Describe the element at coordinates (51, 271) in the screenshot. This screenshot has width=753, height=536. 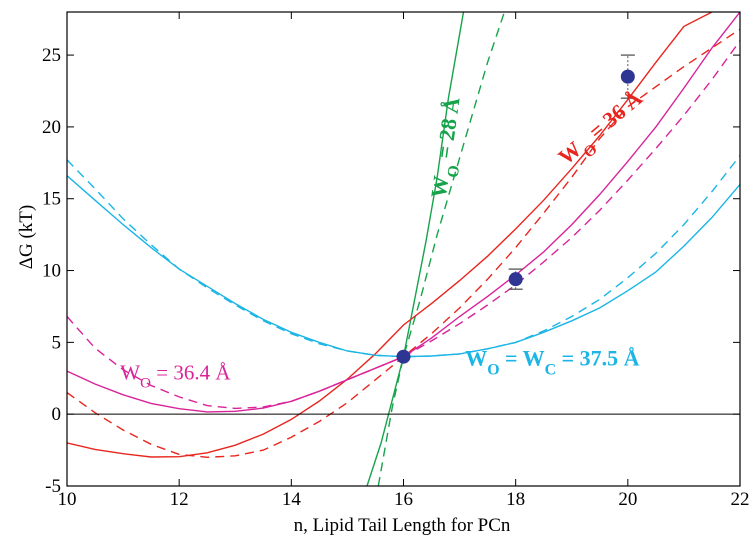
I see `y-tick-label: 10` at that location.